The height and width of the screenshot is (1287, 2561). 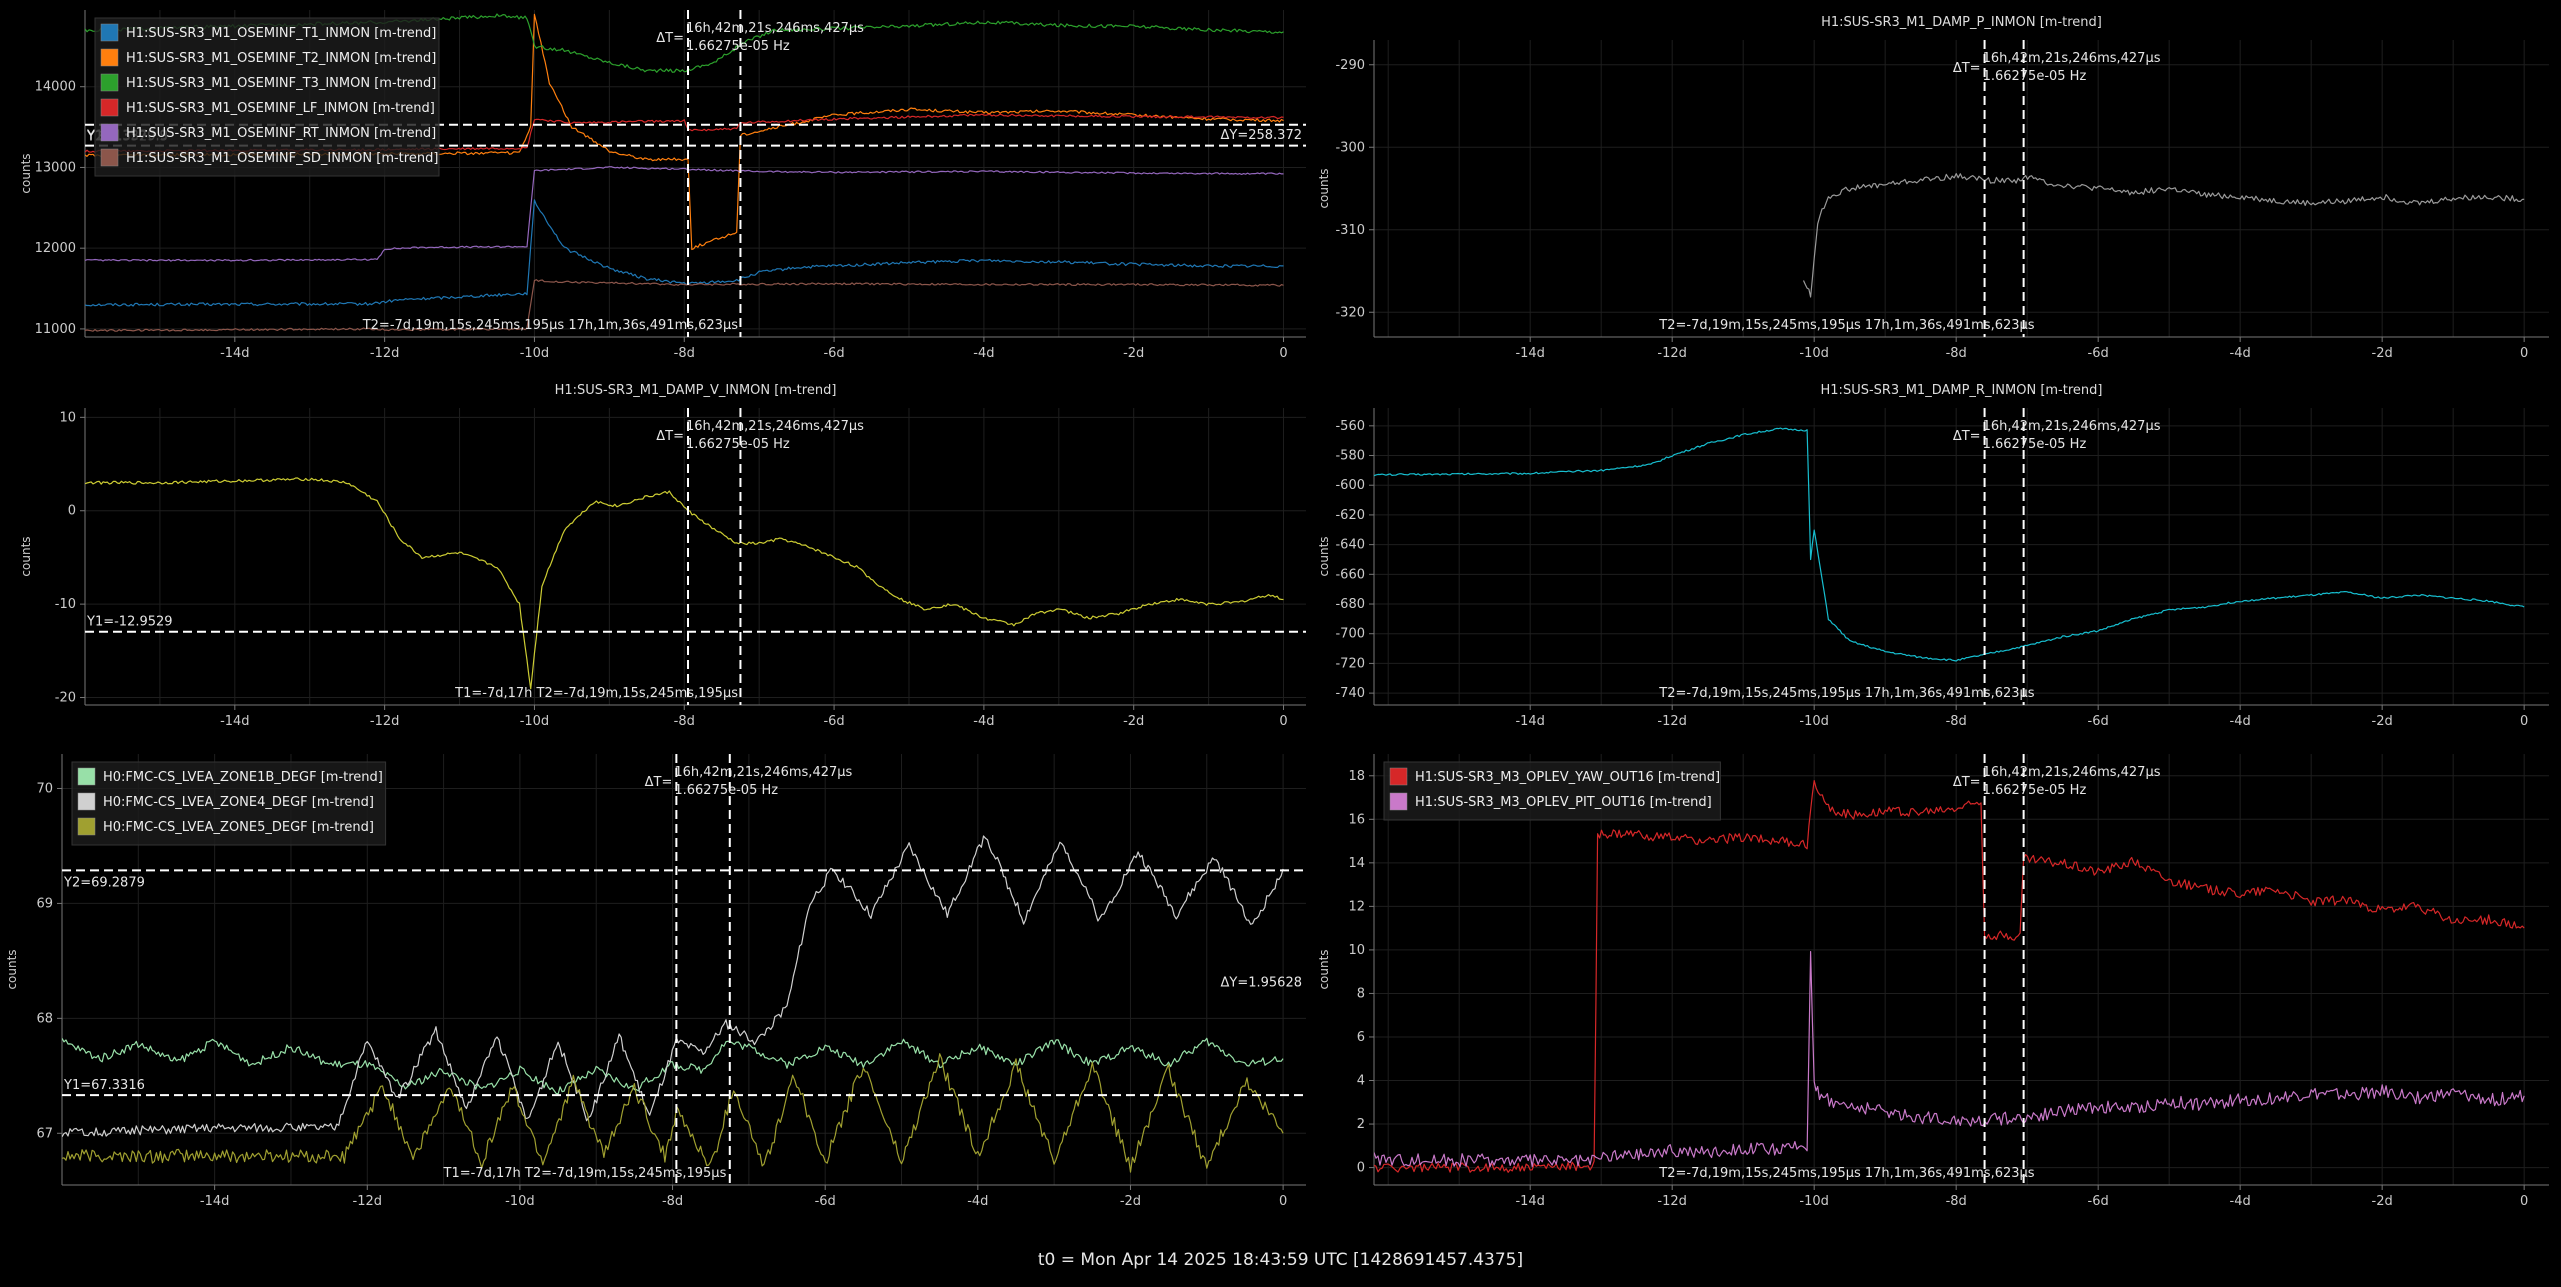 I want to click on y-tick-label: 67, so click(x=44, y=1133).